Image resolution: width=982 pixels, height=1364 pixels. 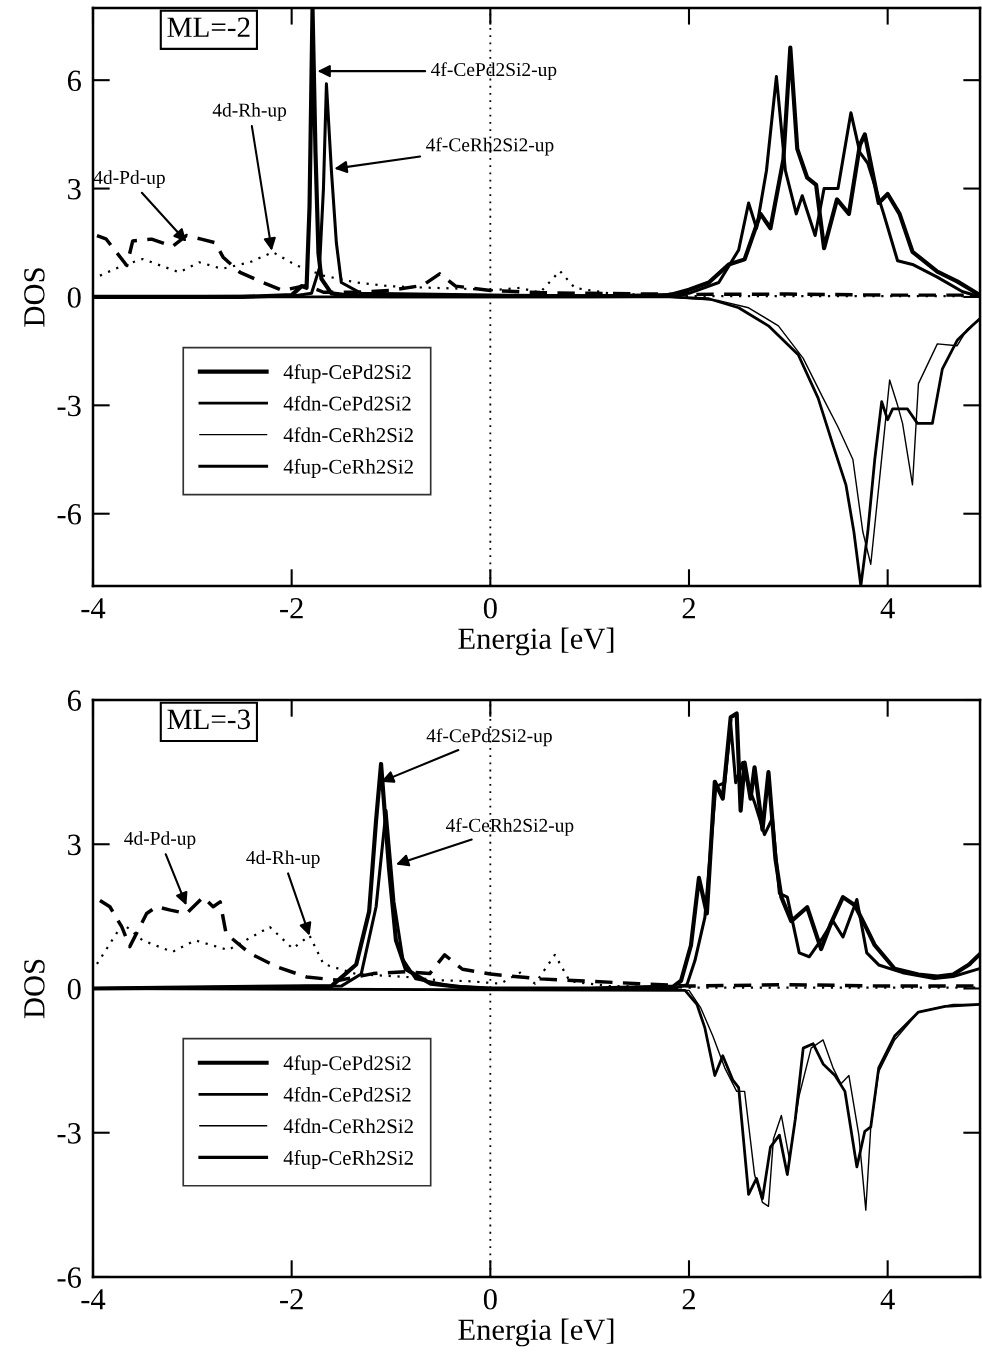 I want to click on annotation: ML=-3, so click(x=208, y=719).